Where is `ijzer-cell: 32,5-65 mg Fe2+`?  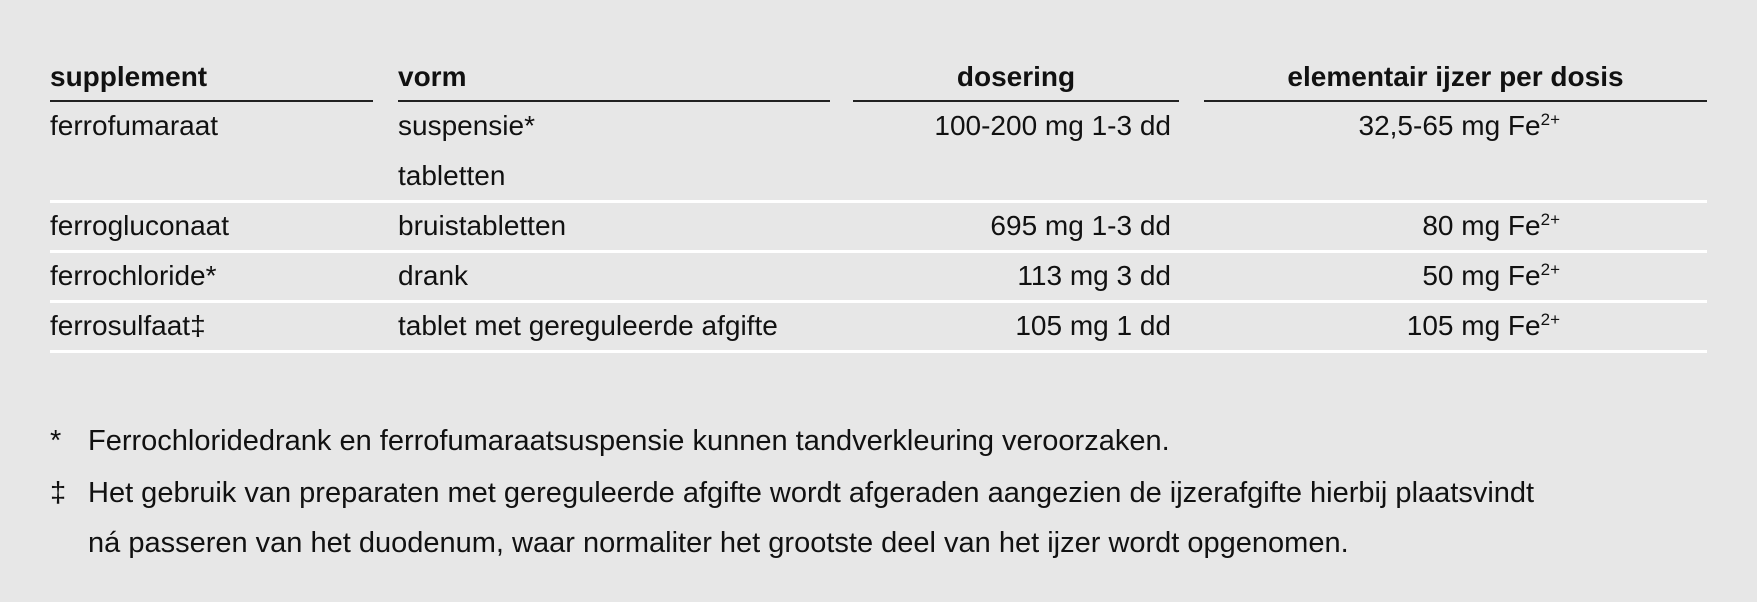
ijzer-cell: 32,5-65 mg Fe2+ is located at coordinates (1380, 126).